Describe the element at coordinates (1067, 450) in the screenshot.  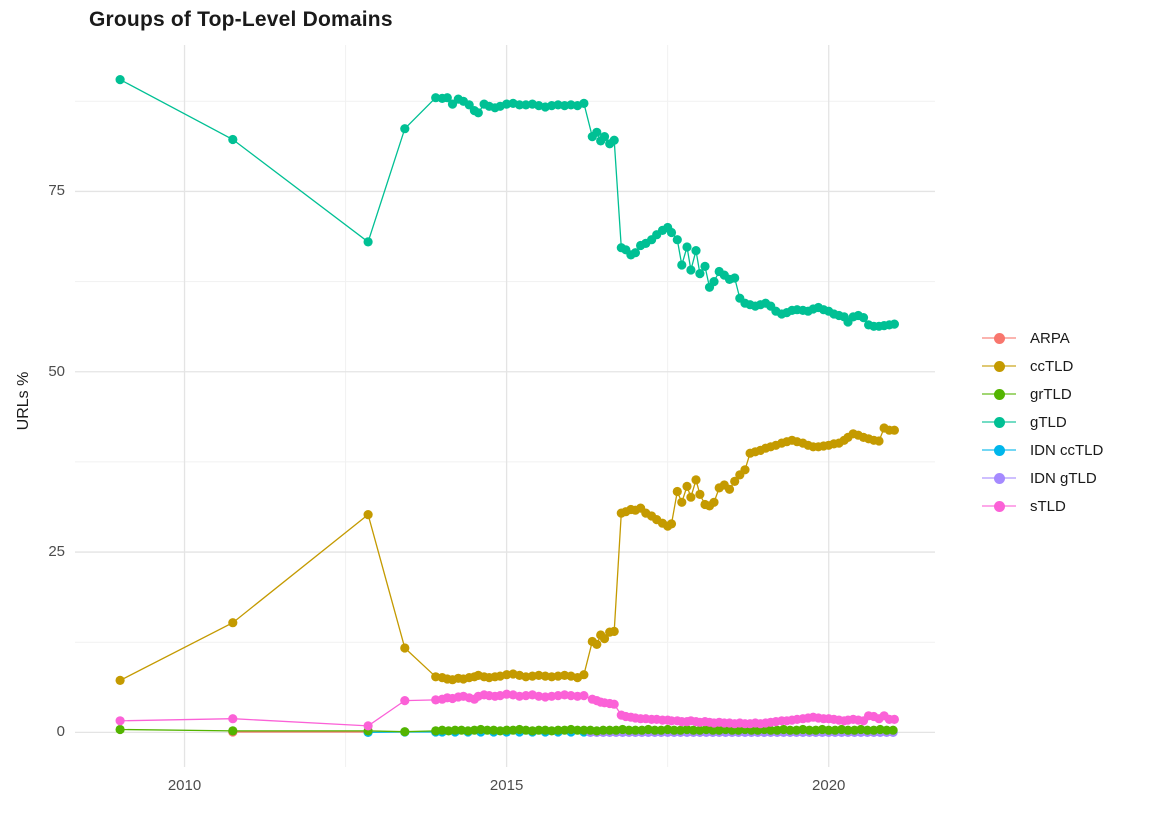
I see `legend-label: IDN ccTLD` at that location.